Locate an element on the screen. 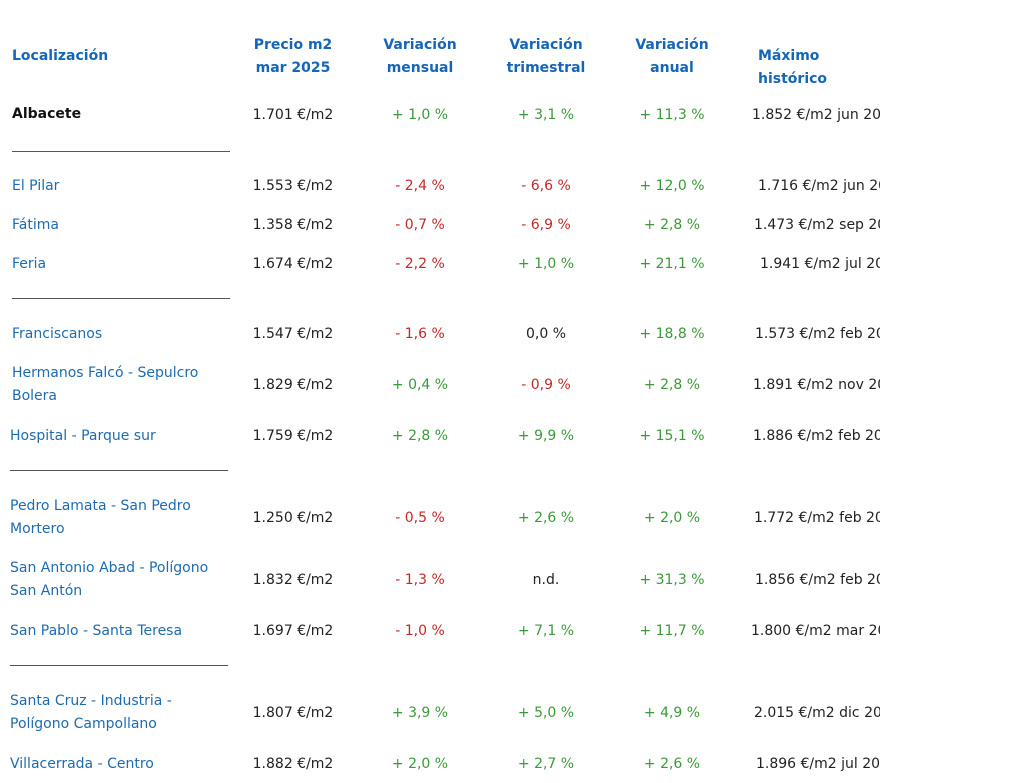 This screenshot has width=1024, height=783. row-price: 1.553 €/m2 is located at coordinates (293, 186).